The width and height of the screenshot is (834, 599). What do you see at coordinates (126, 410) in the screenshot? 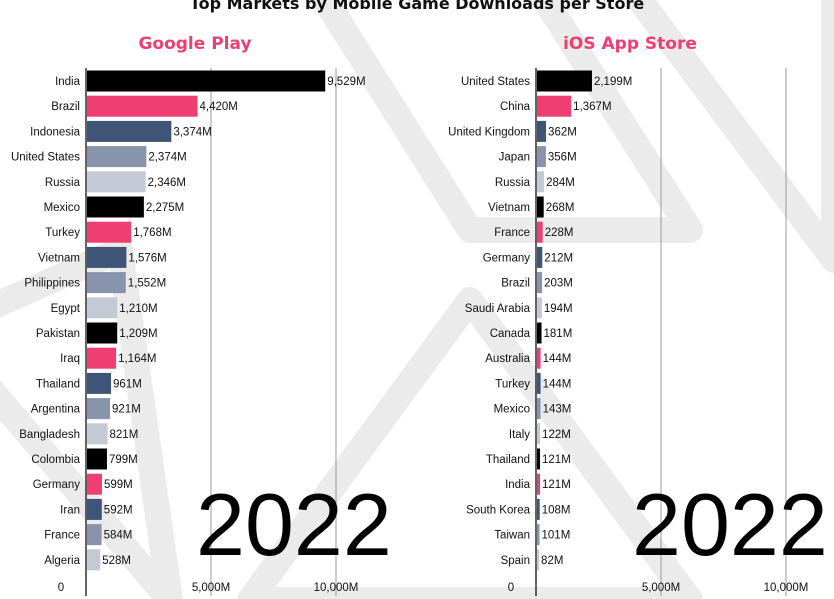
I see `google-play-value-label: 921M` at bounding box center [126, 410].